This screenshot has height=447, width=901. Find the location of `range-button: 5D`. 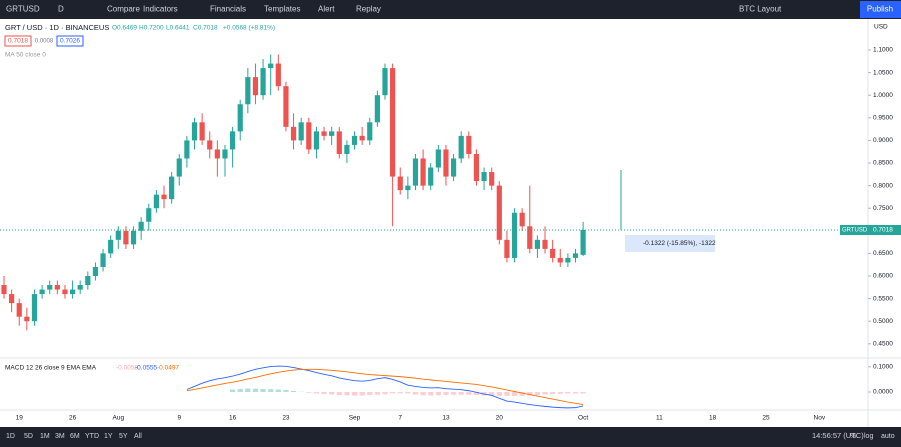

range-button: 5D is located at coordinates (28, 436).